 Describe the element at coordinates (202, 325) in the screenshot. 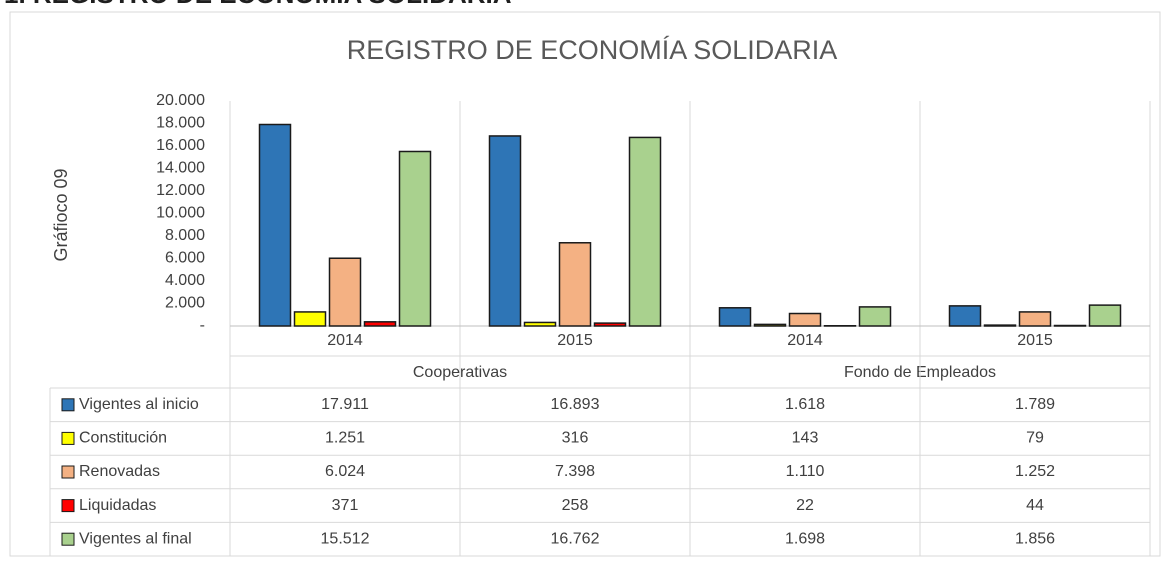

I see `y-tick-label: -` at that location.